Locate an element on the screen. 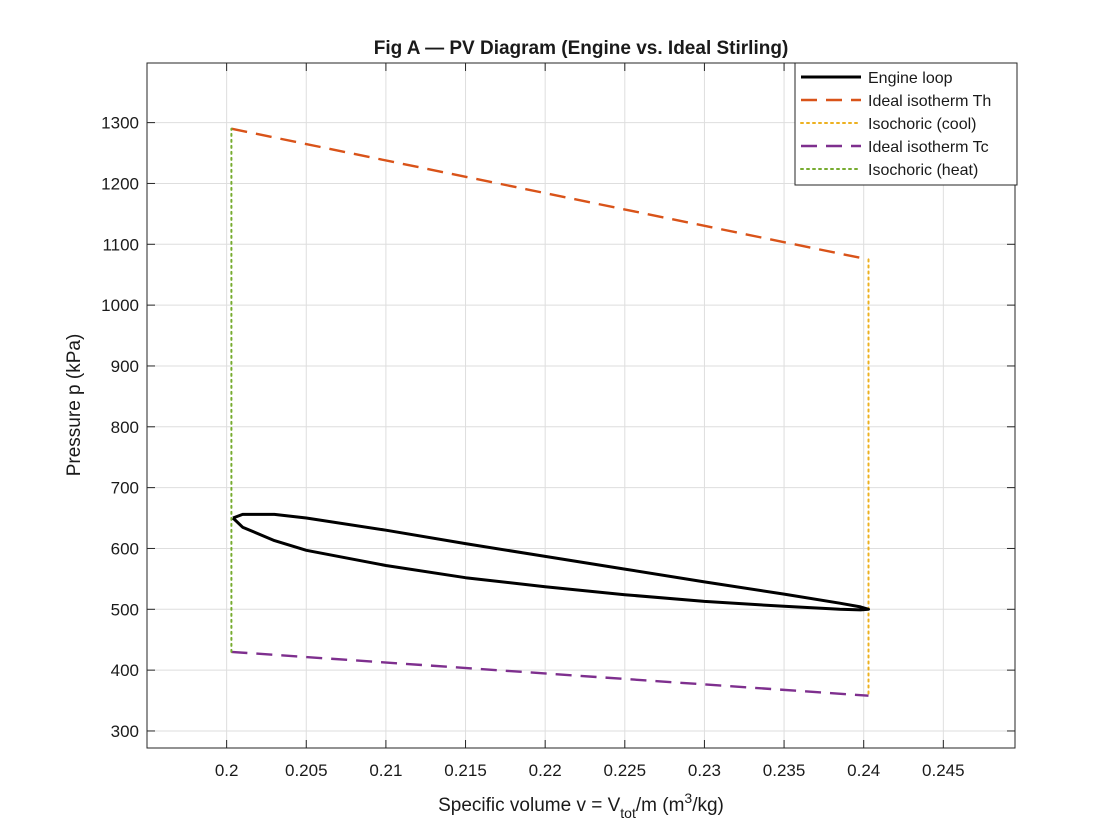 The width and height of the screenshot is (1120, 840). y-tick-label: 900 is located at coordinates (125, 366).